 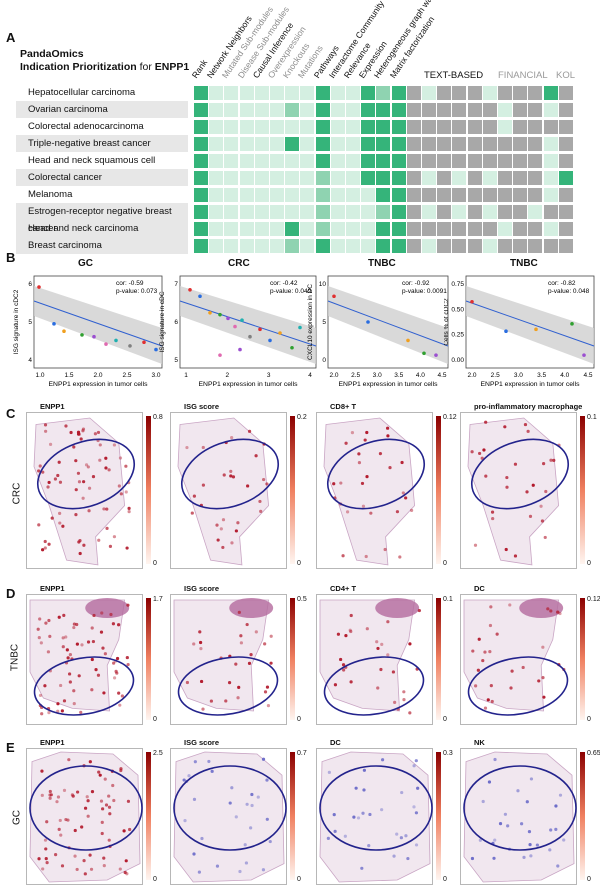 I want to click on confidence-band, so click(x=530, y=325).